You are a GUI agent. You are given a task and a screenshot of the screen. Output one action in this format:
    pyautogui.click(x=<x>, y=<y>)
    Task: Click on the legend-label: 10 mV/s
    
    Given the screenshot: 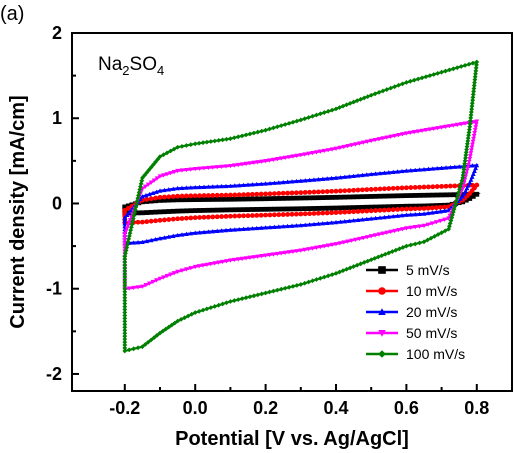 What is the action you would take?
    pyautogui.click(x=431, y=291)
    